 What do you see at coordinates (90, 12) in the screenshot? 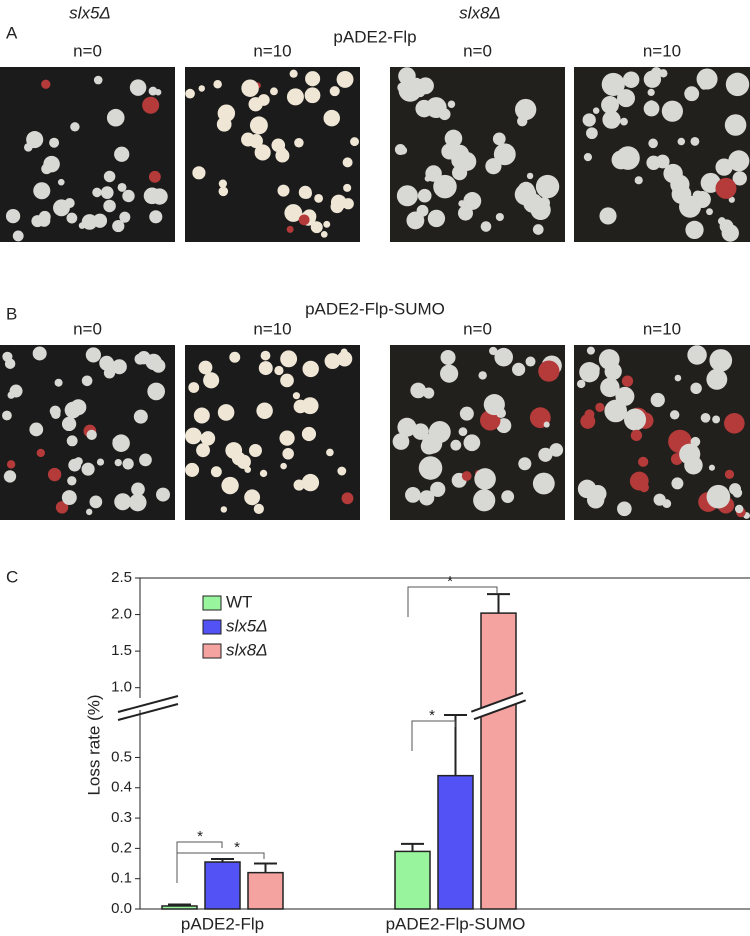
I see `strain-label: slx5Δ` at bounding box center [90, 12].